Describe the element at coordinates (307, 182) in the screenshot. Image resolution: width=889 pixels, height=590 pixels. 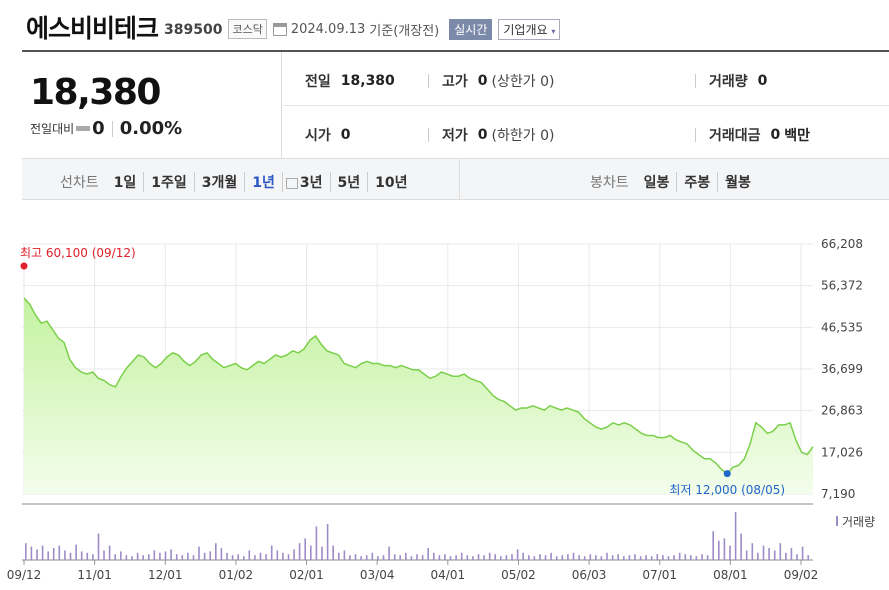
I see `period-3y: 3년` at that location.